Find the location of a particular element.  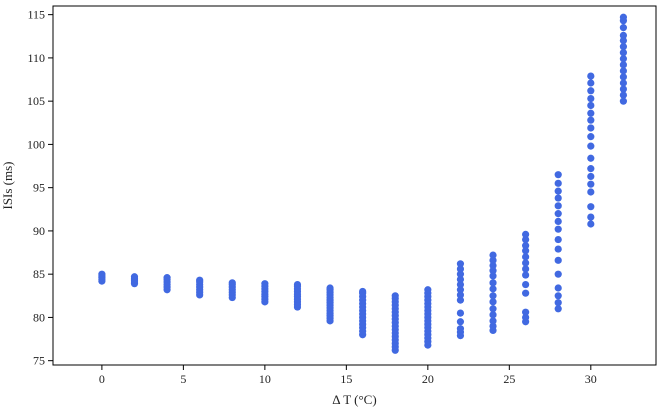

x-tick-label: 25 is located at coordinates (509, 379).